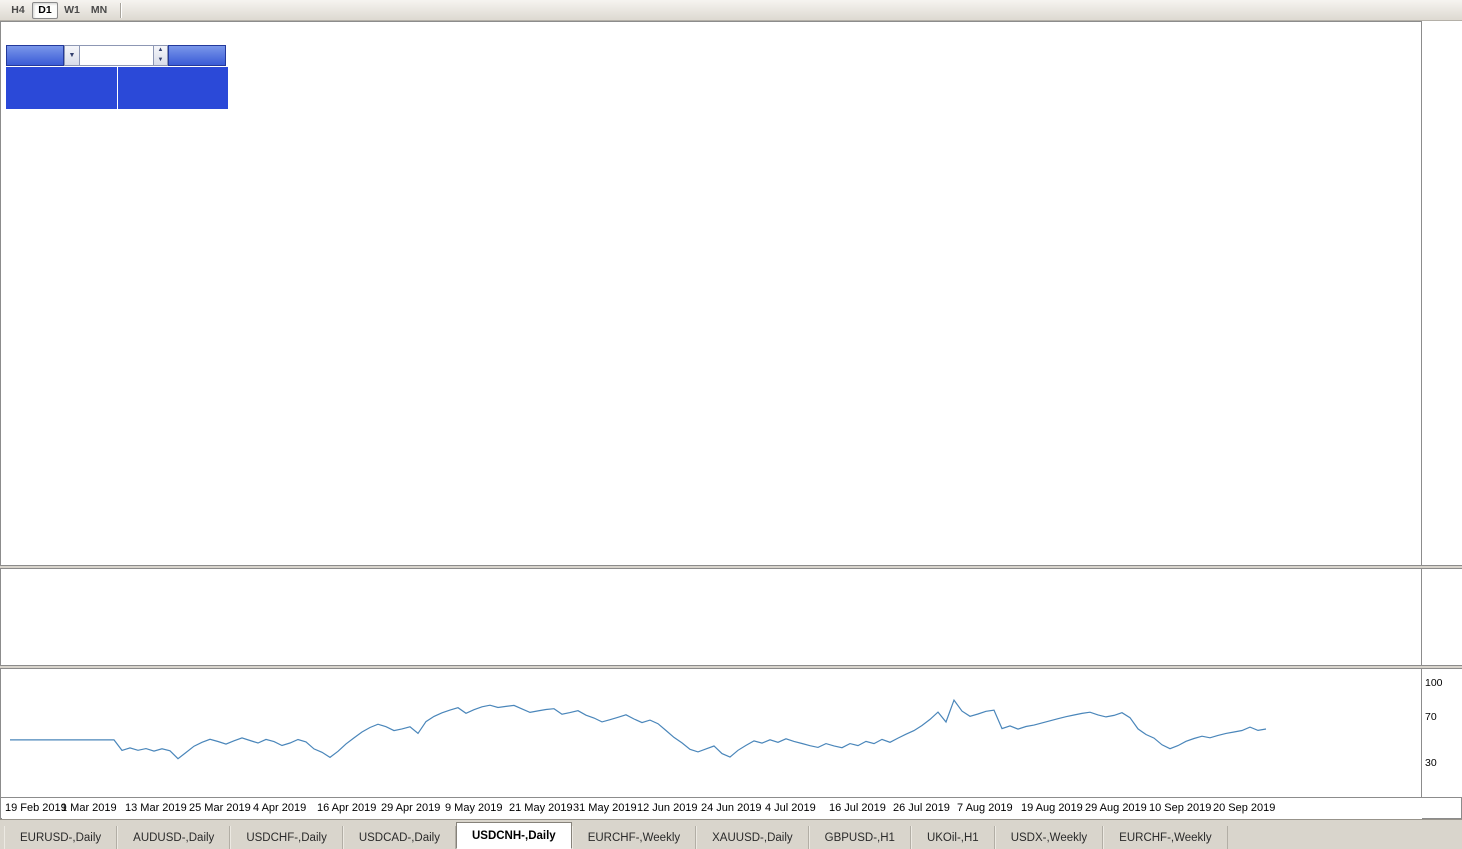 Image resolution: width=1462 pixels, height=849 pixels. I want to click on date-label: 25 Mar 2019, so click(220, 808).